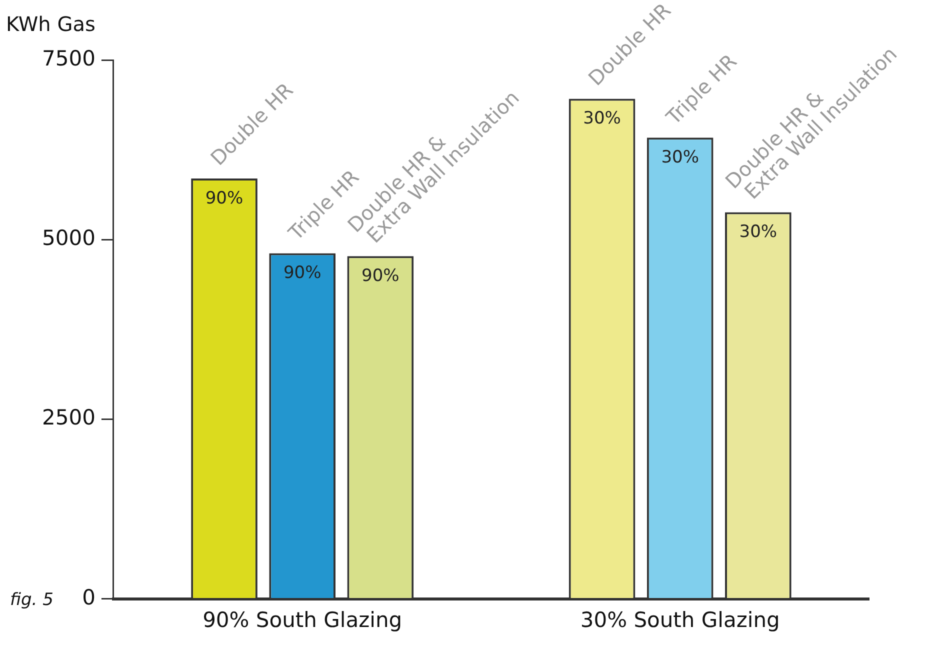  What do you see at coordinates (32, 600) in the screenshot?
I see `caption: fig. 5` at bounding box center [32, 600].